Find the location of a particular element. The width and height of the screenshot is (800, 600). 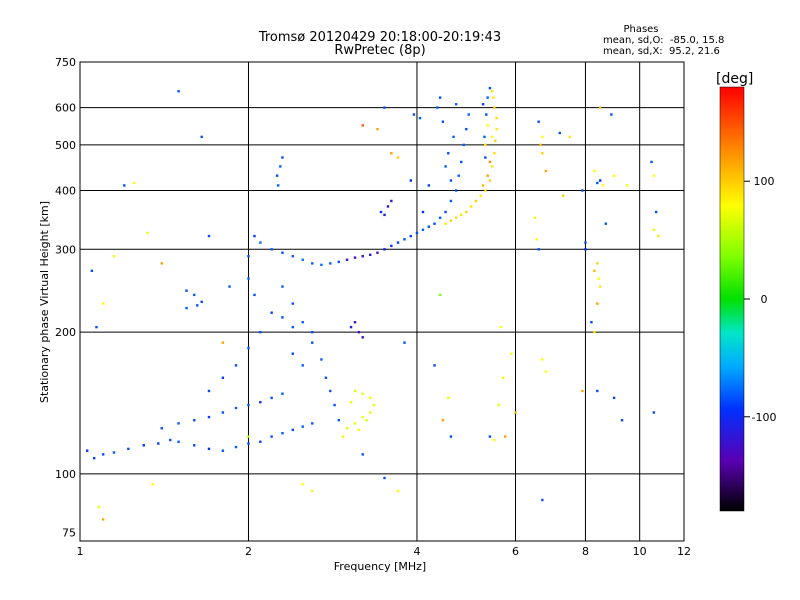

x-tick-label: 2 is located at coordinates (248, 551).